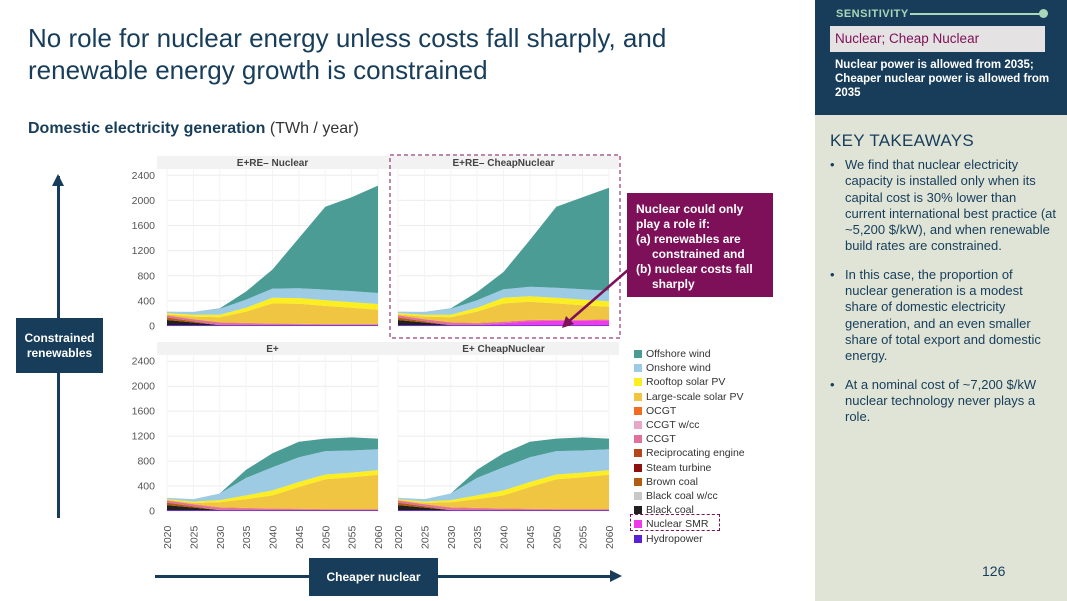 The width and height of the screenshot is (1067, 601). What do you see at coordinates (672, 481) in the screenshot?
I see `legend-label: Brown coal` at bounding box center [672, 481].